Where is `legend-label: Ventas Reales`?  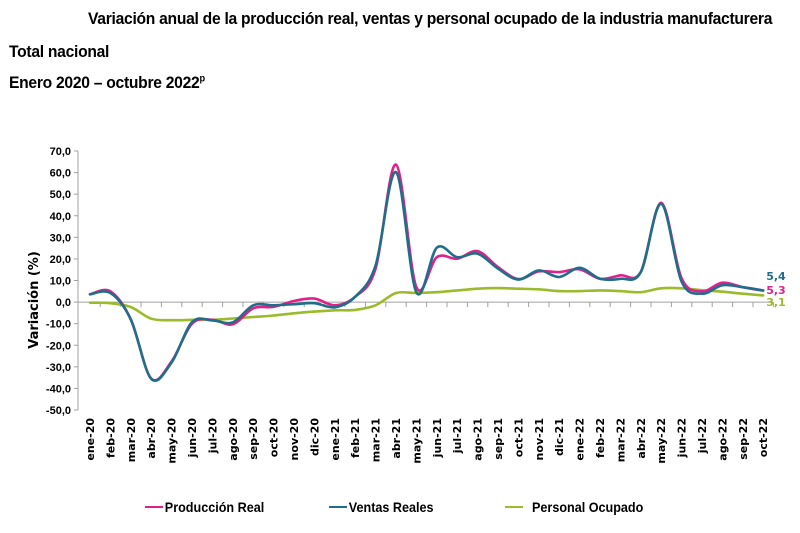 legend-label: Ventas Reales is located at coordinates (391, 507).